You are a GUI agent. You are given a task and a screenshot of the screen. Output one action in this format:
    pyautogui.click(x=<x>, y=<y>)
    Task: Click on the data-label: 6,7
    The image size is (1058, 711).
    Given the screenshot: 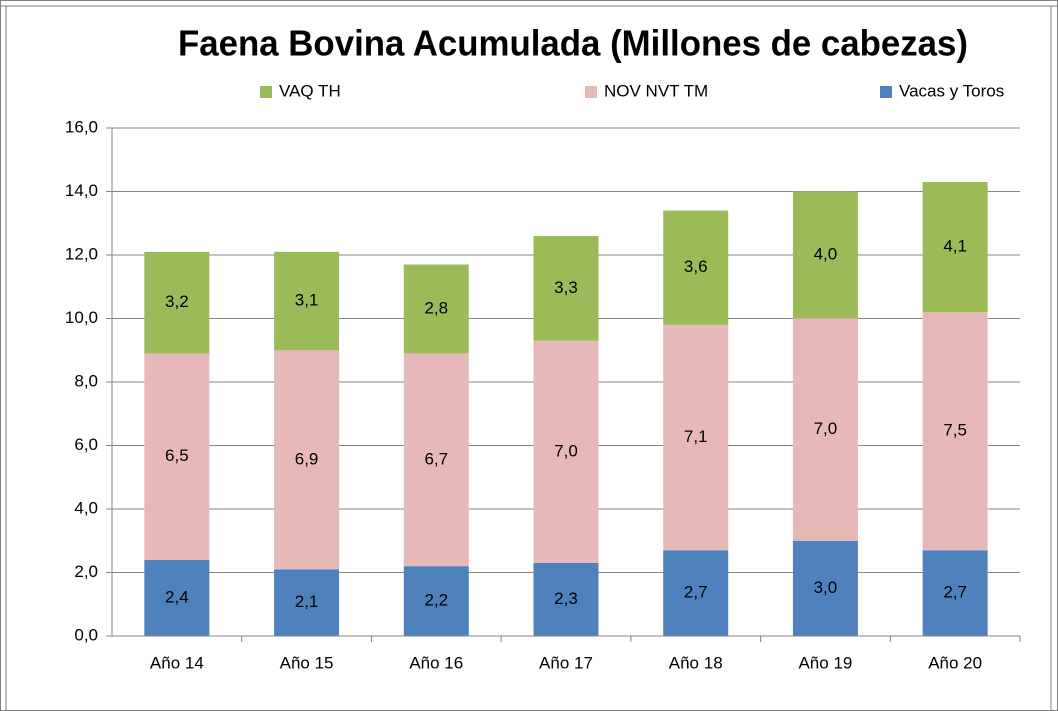 What is the action you would take?
    pyautogui.click(x=436, y=458)
    